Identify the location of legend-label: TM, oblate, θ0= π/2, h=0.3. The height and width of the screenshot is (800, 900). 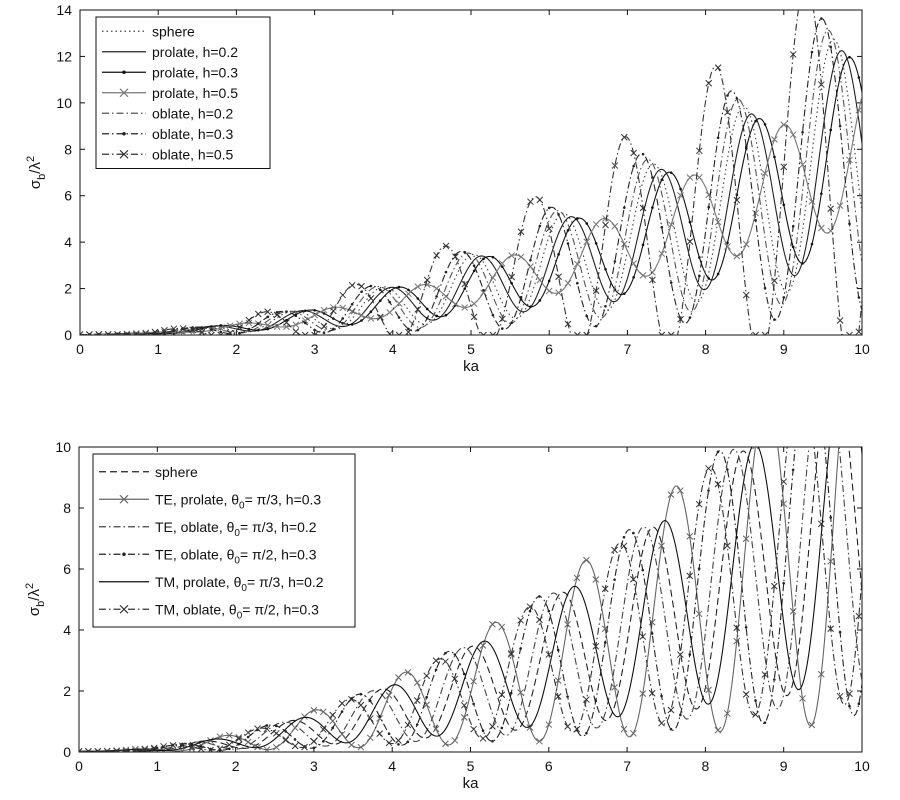
(237, 611).